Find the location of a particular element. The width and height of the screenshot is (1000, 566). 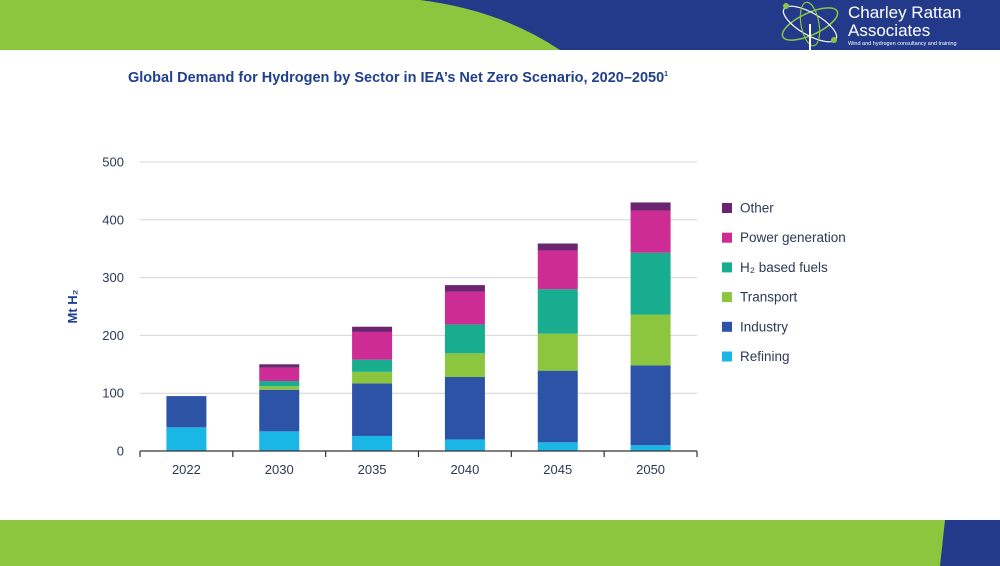

x-tick-label: 2022 is located at coordinates (186, 469).